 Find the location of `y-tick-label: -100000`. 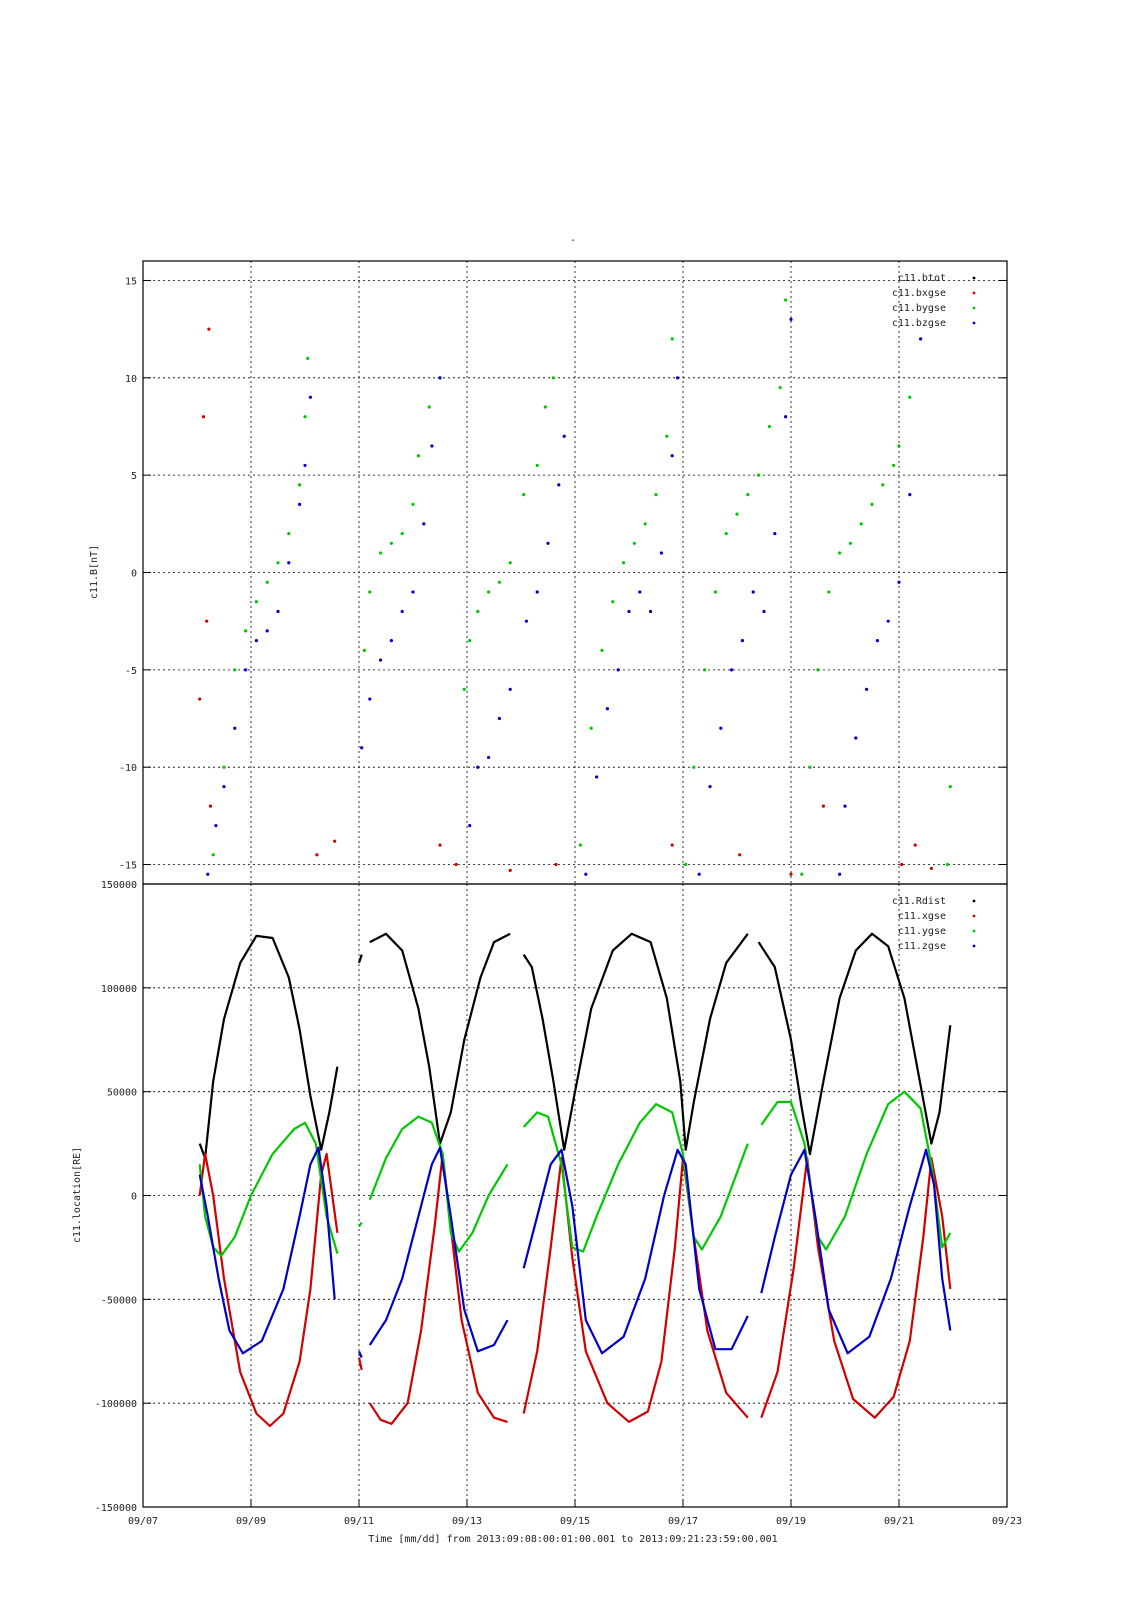

y-tick-label: -100000 is located at coordinates (116, 1404).